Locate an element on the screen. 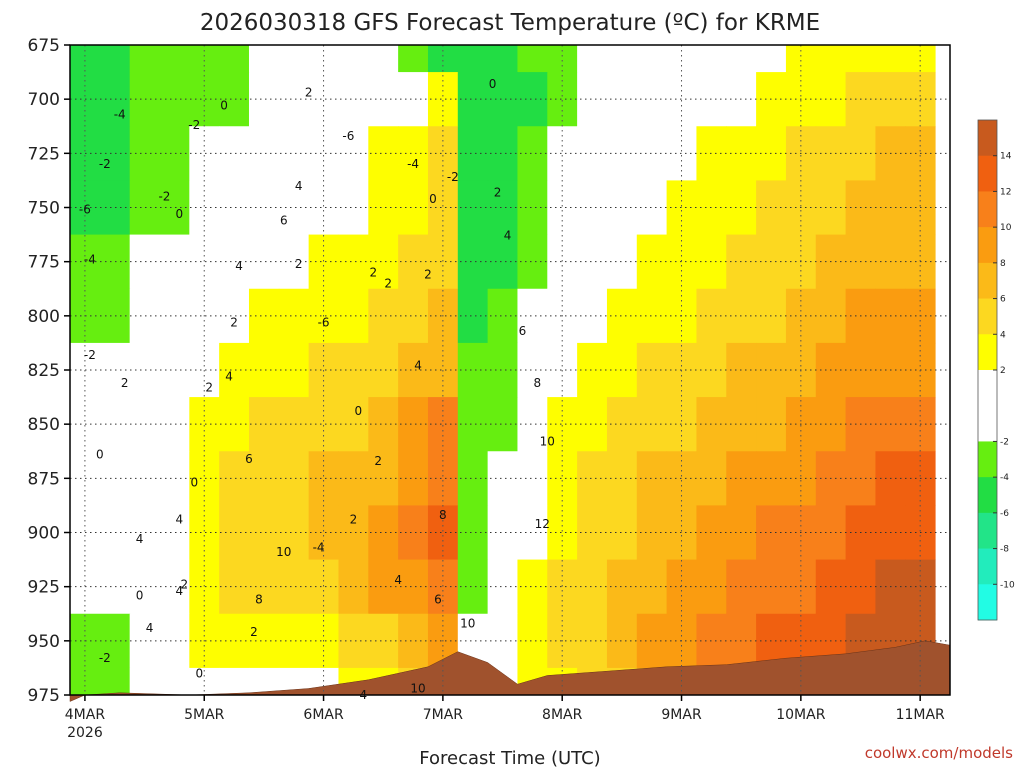 The image size is (1024, 768). colorbar-label: 12 is located at coordinates (1005, 192).